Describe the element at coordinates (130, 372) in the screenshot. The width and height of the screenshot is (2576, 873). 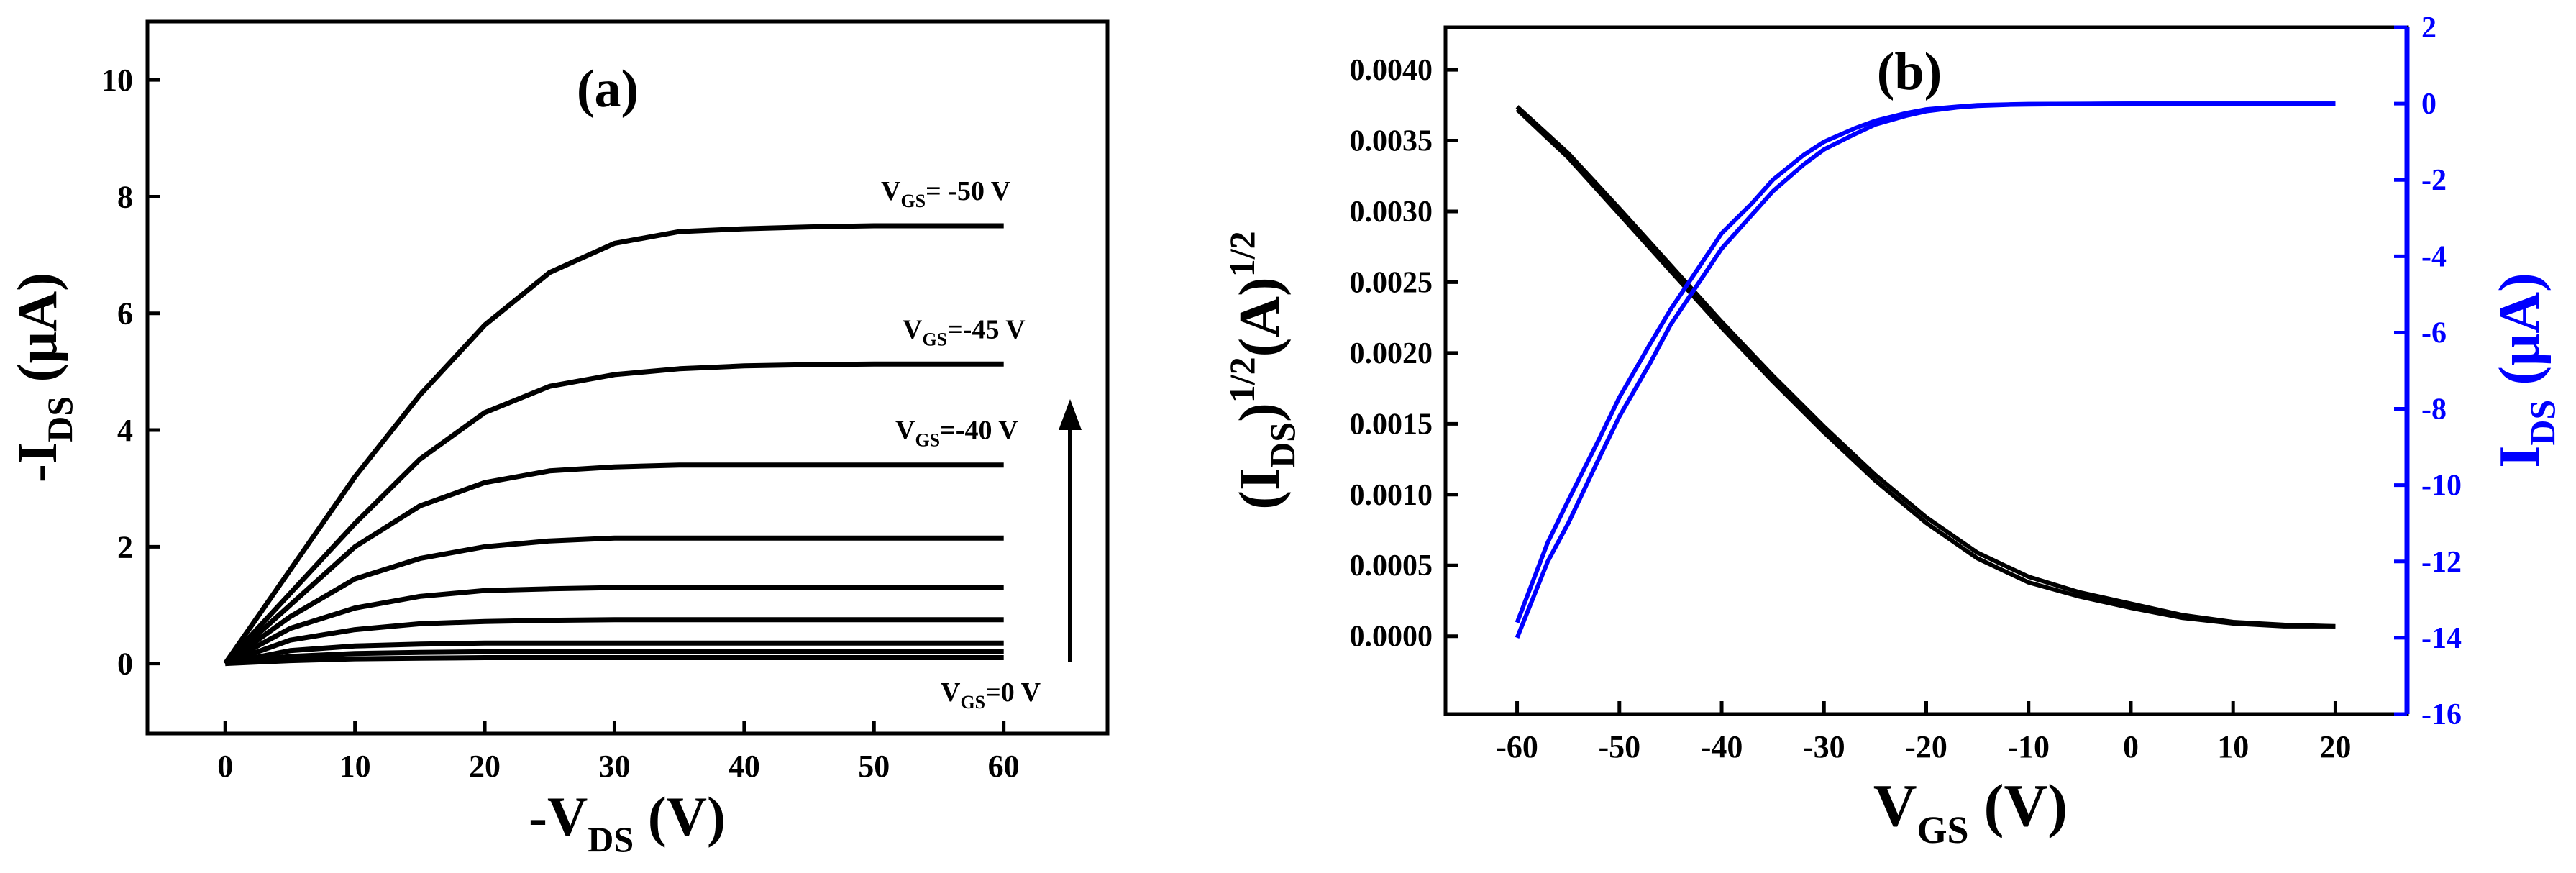
I see `panel-a-y-ticks: 0 2 4 6 8 10` at that location.